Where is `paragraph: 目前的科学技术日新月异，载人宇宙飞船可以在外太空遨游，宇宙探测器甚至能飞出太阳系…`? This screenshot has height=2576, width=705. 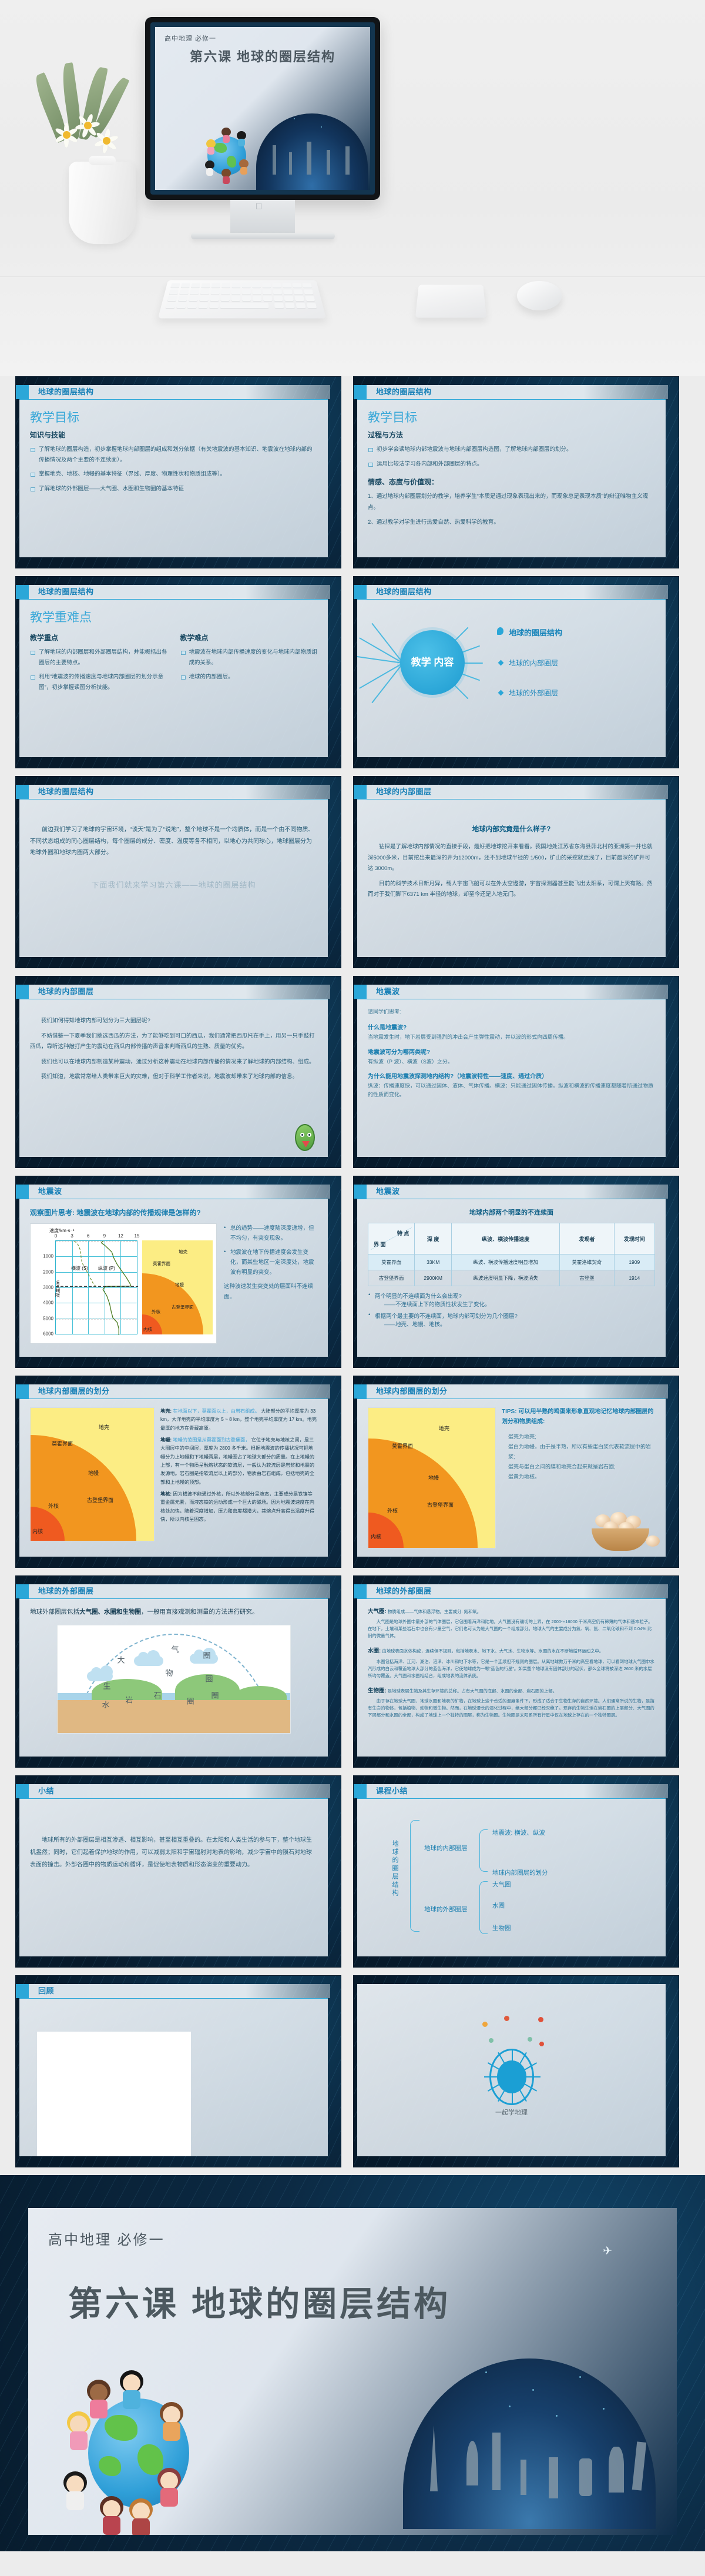
paragraph: 目前的科学技术日新月异，载人宇宙飞船可以在外太空遨游，宇宙探测器甚至能飞出太阳系… is located at coordinates (511, 889).